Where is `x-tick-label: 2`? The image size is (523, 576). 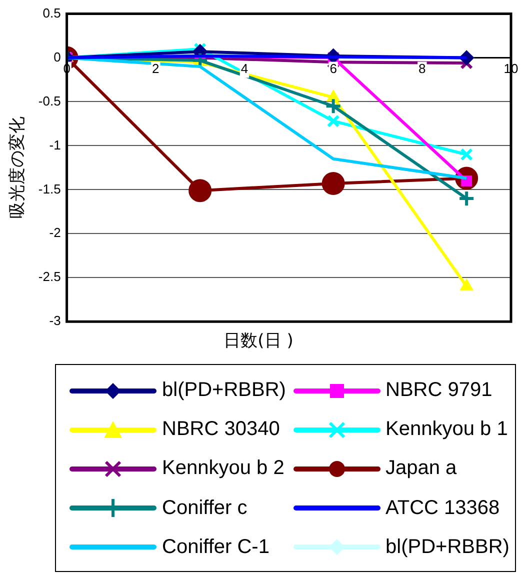
x-tick-label: 2 is located at coordinates (156, 68).